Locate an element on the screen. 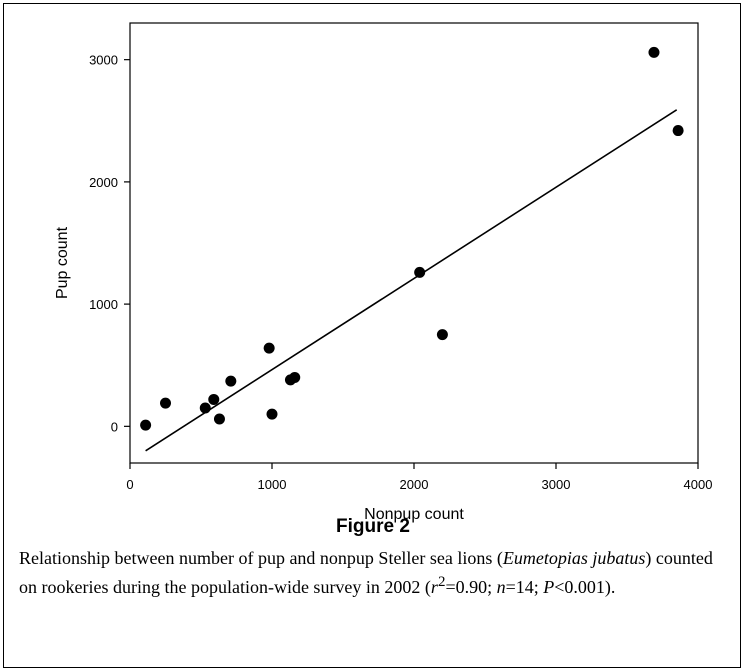 This screenshot has width=746, height=672. y-axis-title: Pup count is located at coordinates (62, 262).